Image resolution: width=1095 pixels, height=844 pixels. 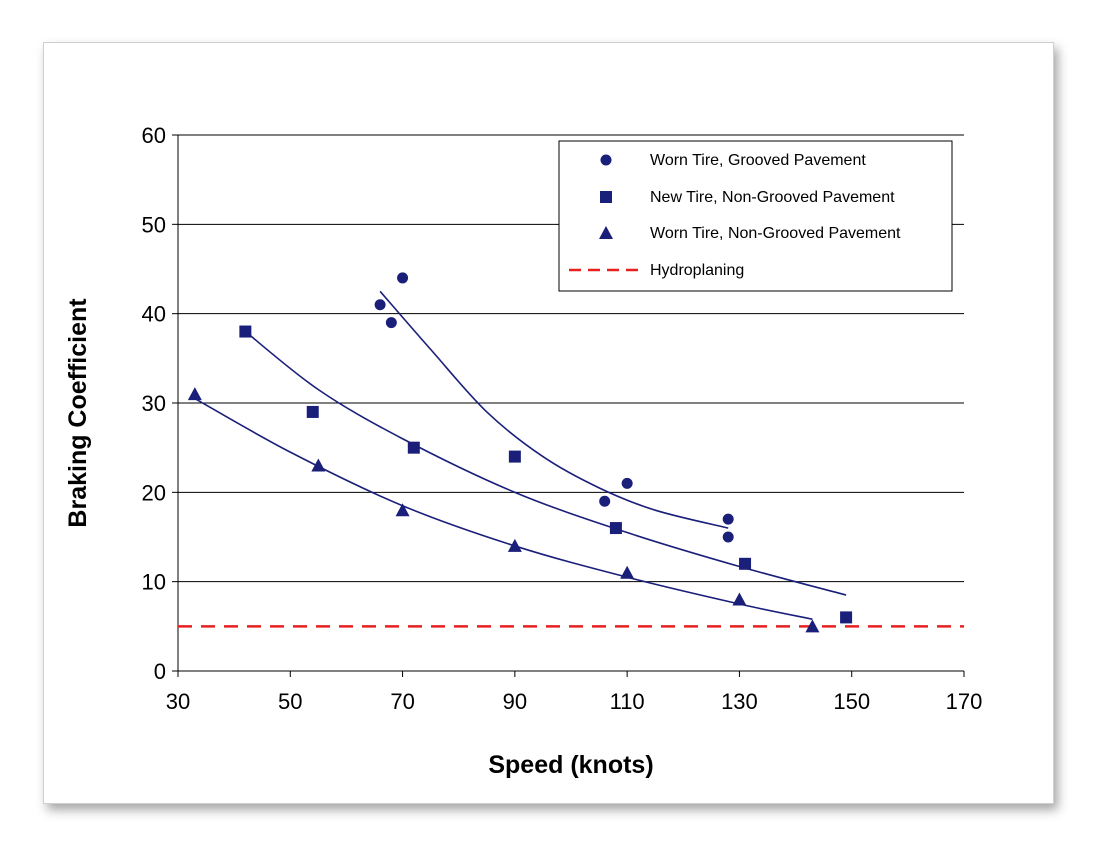 What do you see at coordinates (160, 671) in the screenshot?
I see `y-tick-label-0: 0` at bounding box center [160, 671].